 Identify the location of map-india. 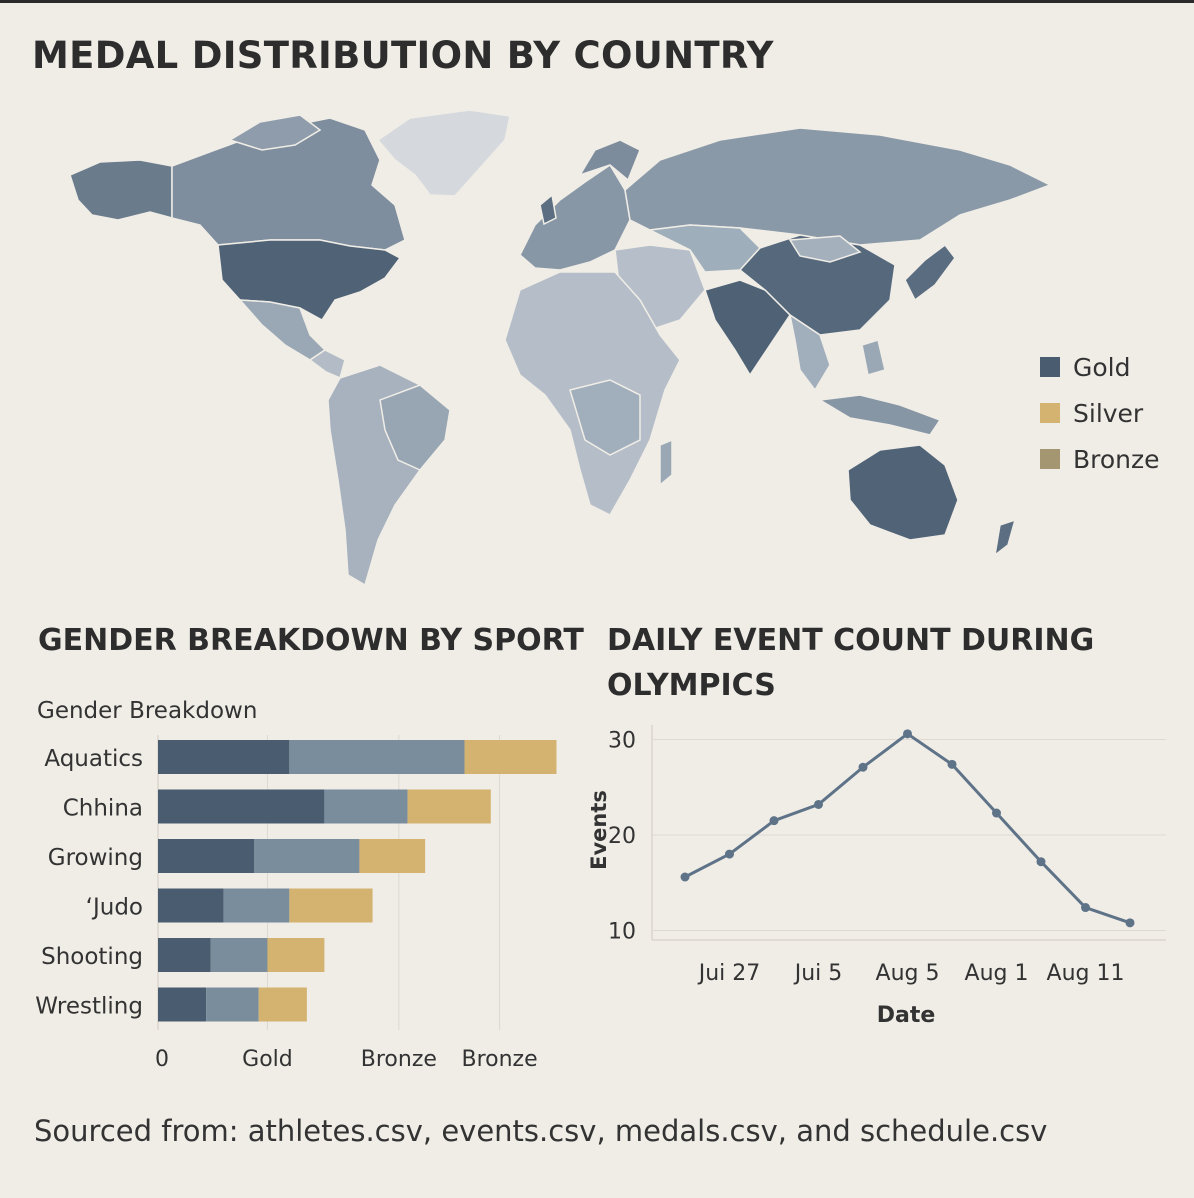
(747, 328).